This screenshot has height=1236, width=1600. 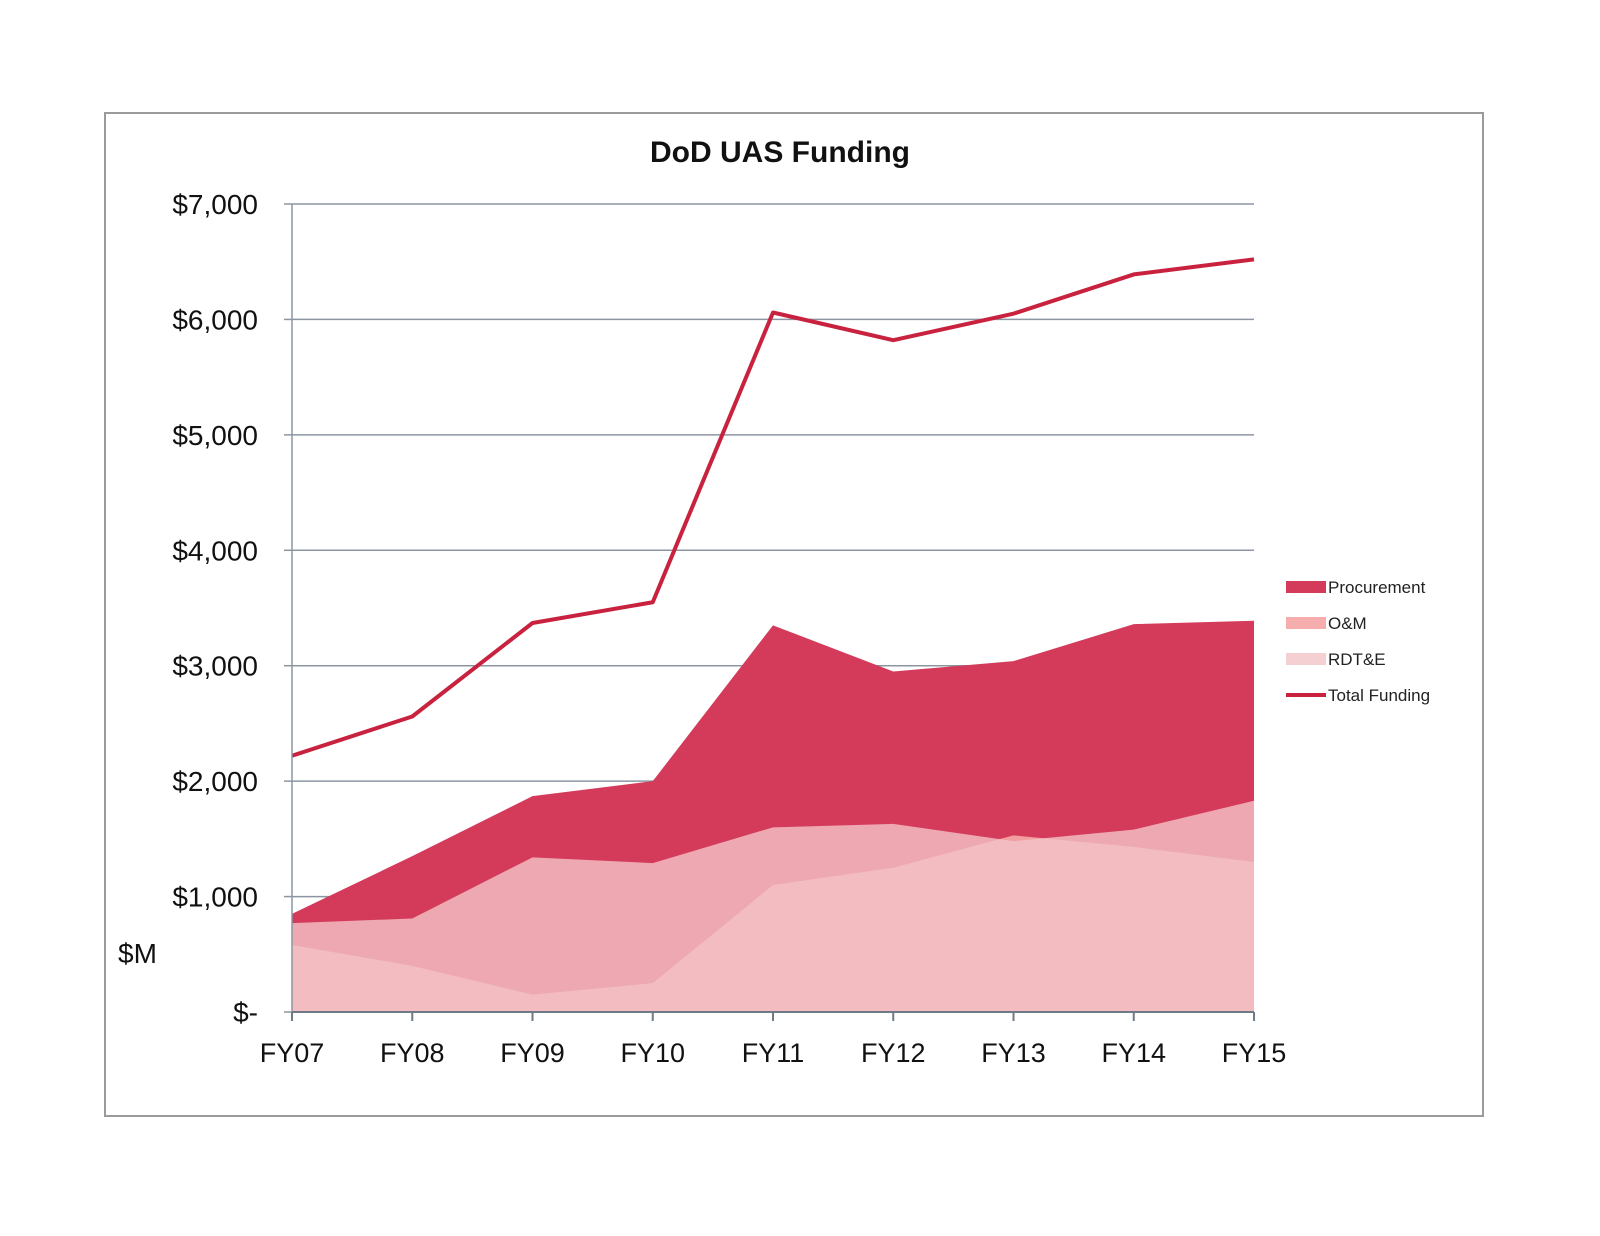 What do you see at coordinates (893, 1053) in the screenshot?
I see `x-tick-label: FY12` at bounding box center [893, 1053].